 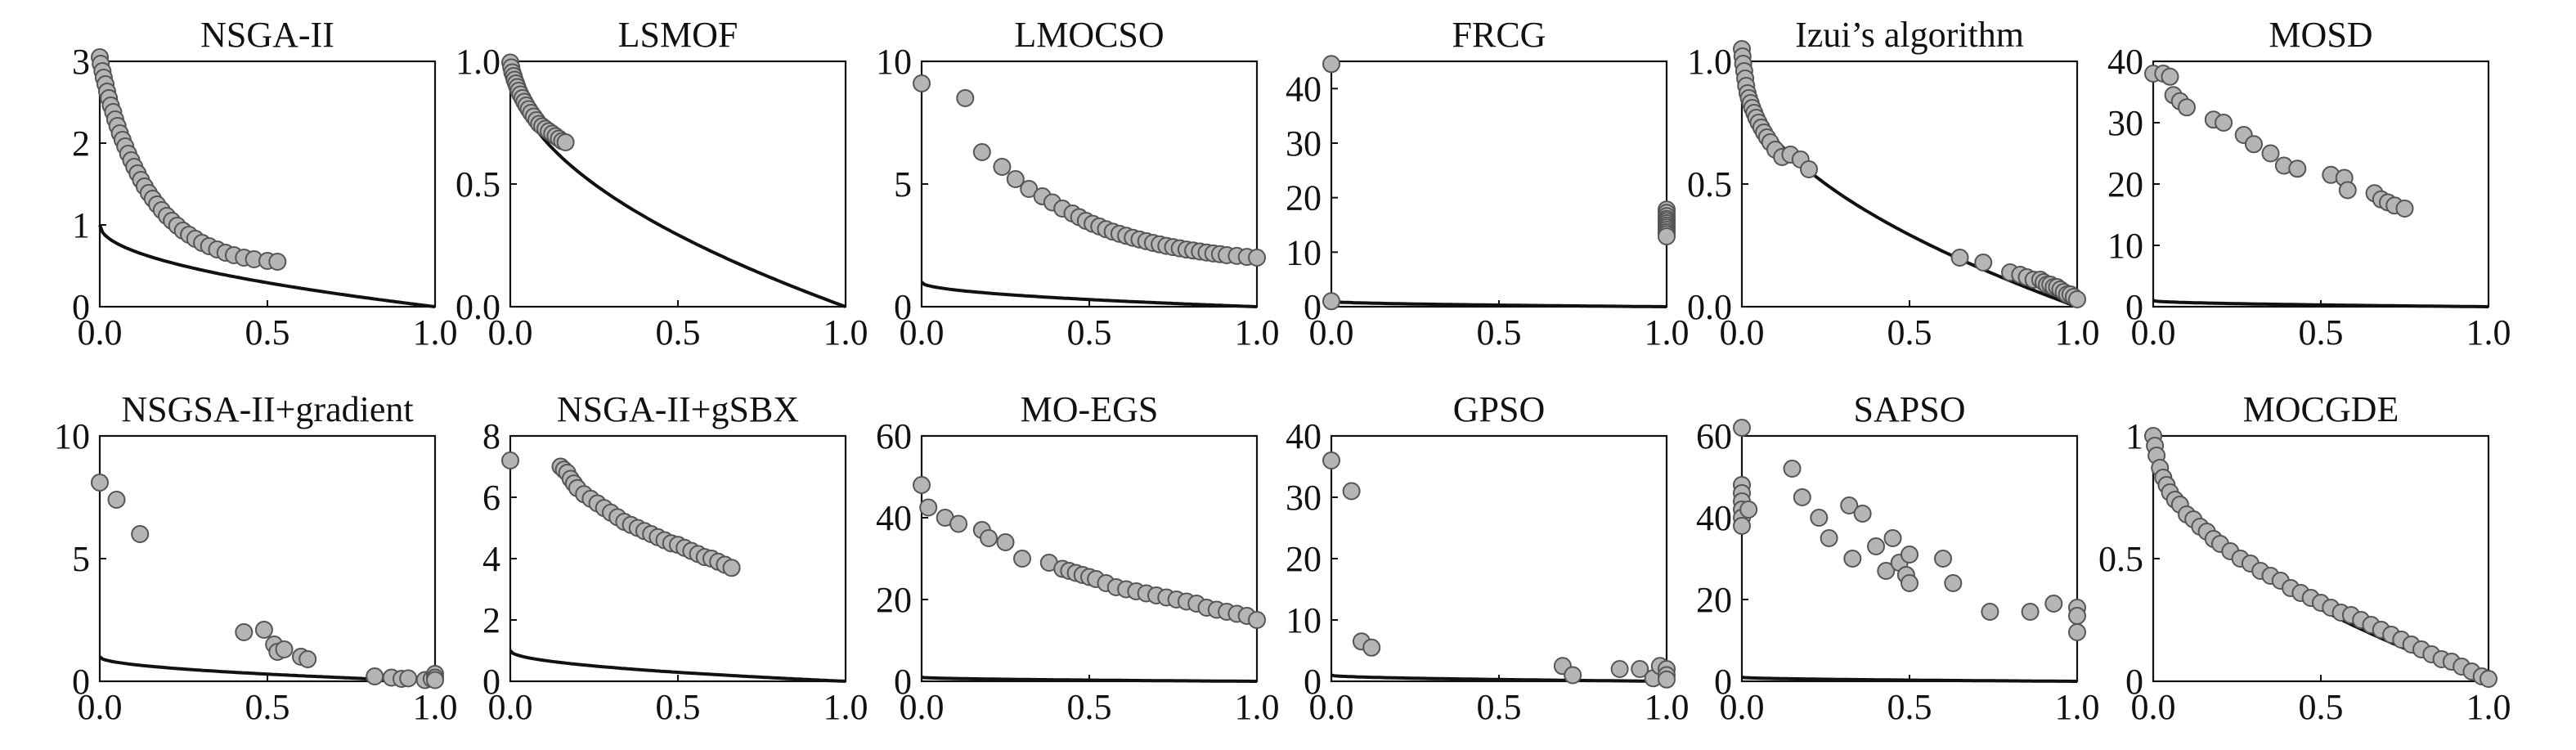 What do you see at coordinates (1910, 409) in the screenshot?
I see `chart-title: SAPSO` at bounding box center [1910, 409].